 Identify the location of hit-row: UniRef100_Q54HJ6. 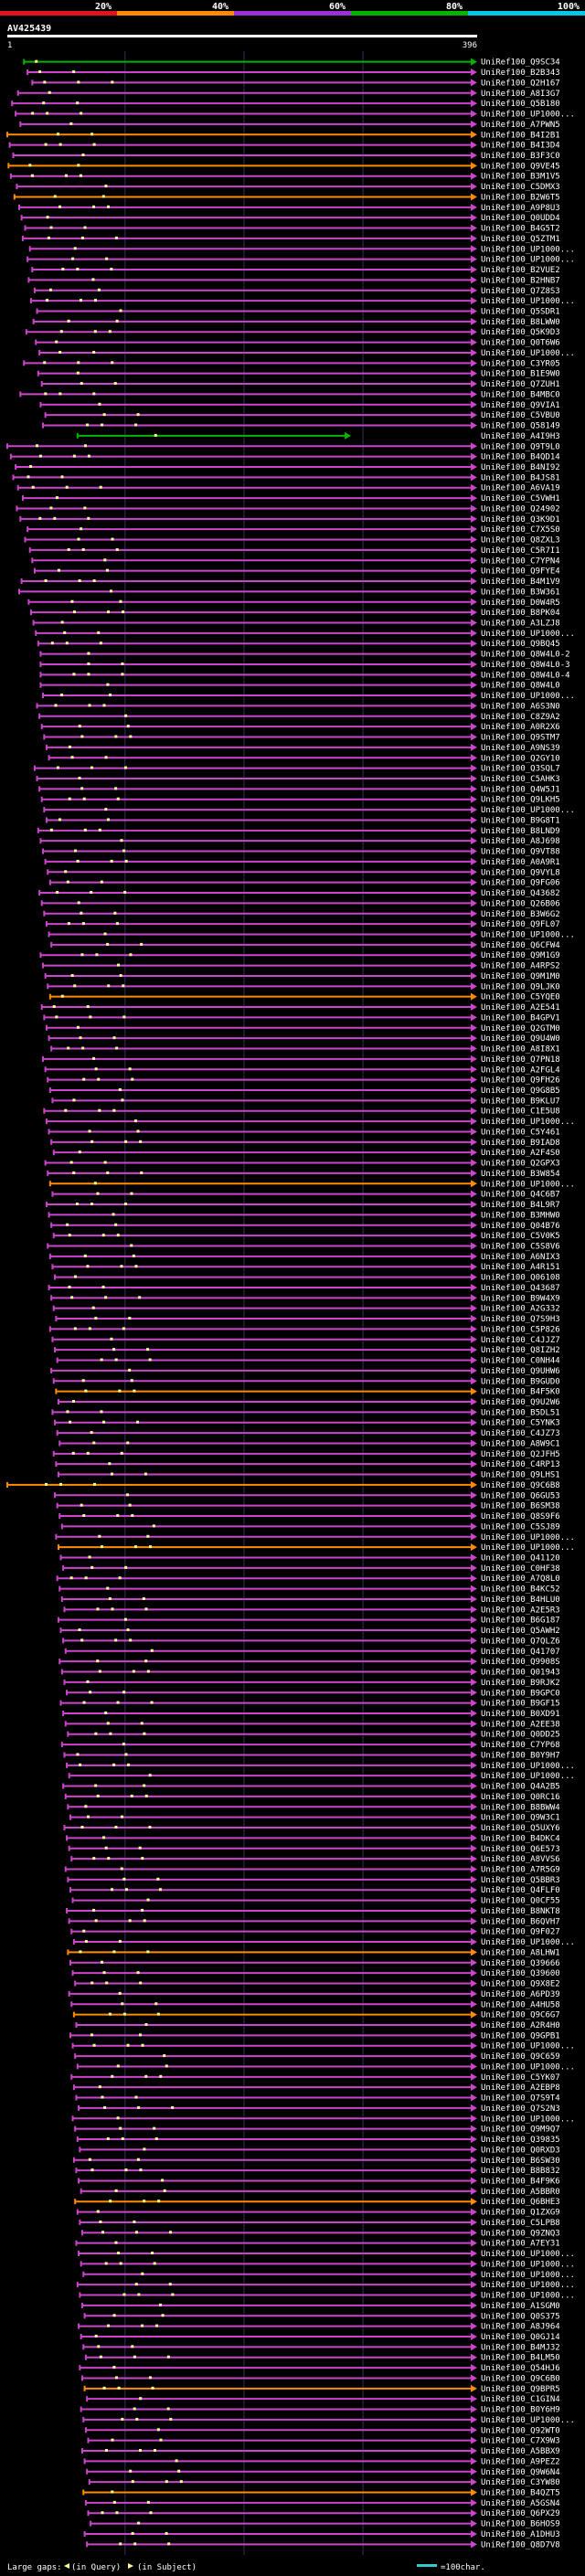
(319, 2368).